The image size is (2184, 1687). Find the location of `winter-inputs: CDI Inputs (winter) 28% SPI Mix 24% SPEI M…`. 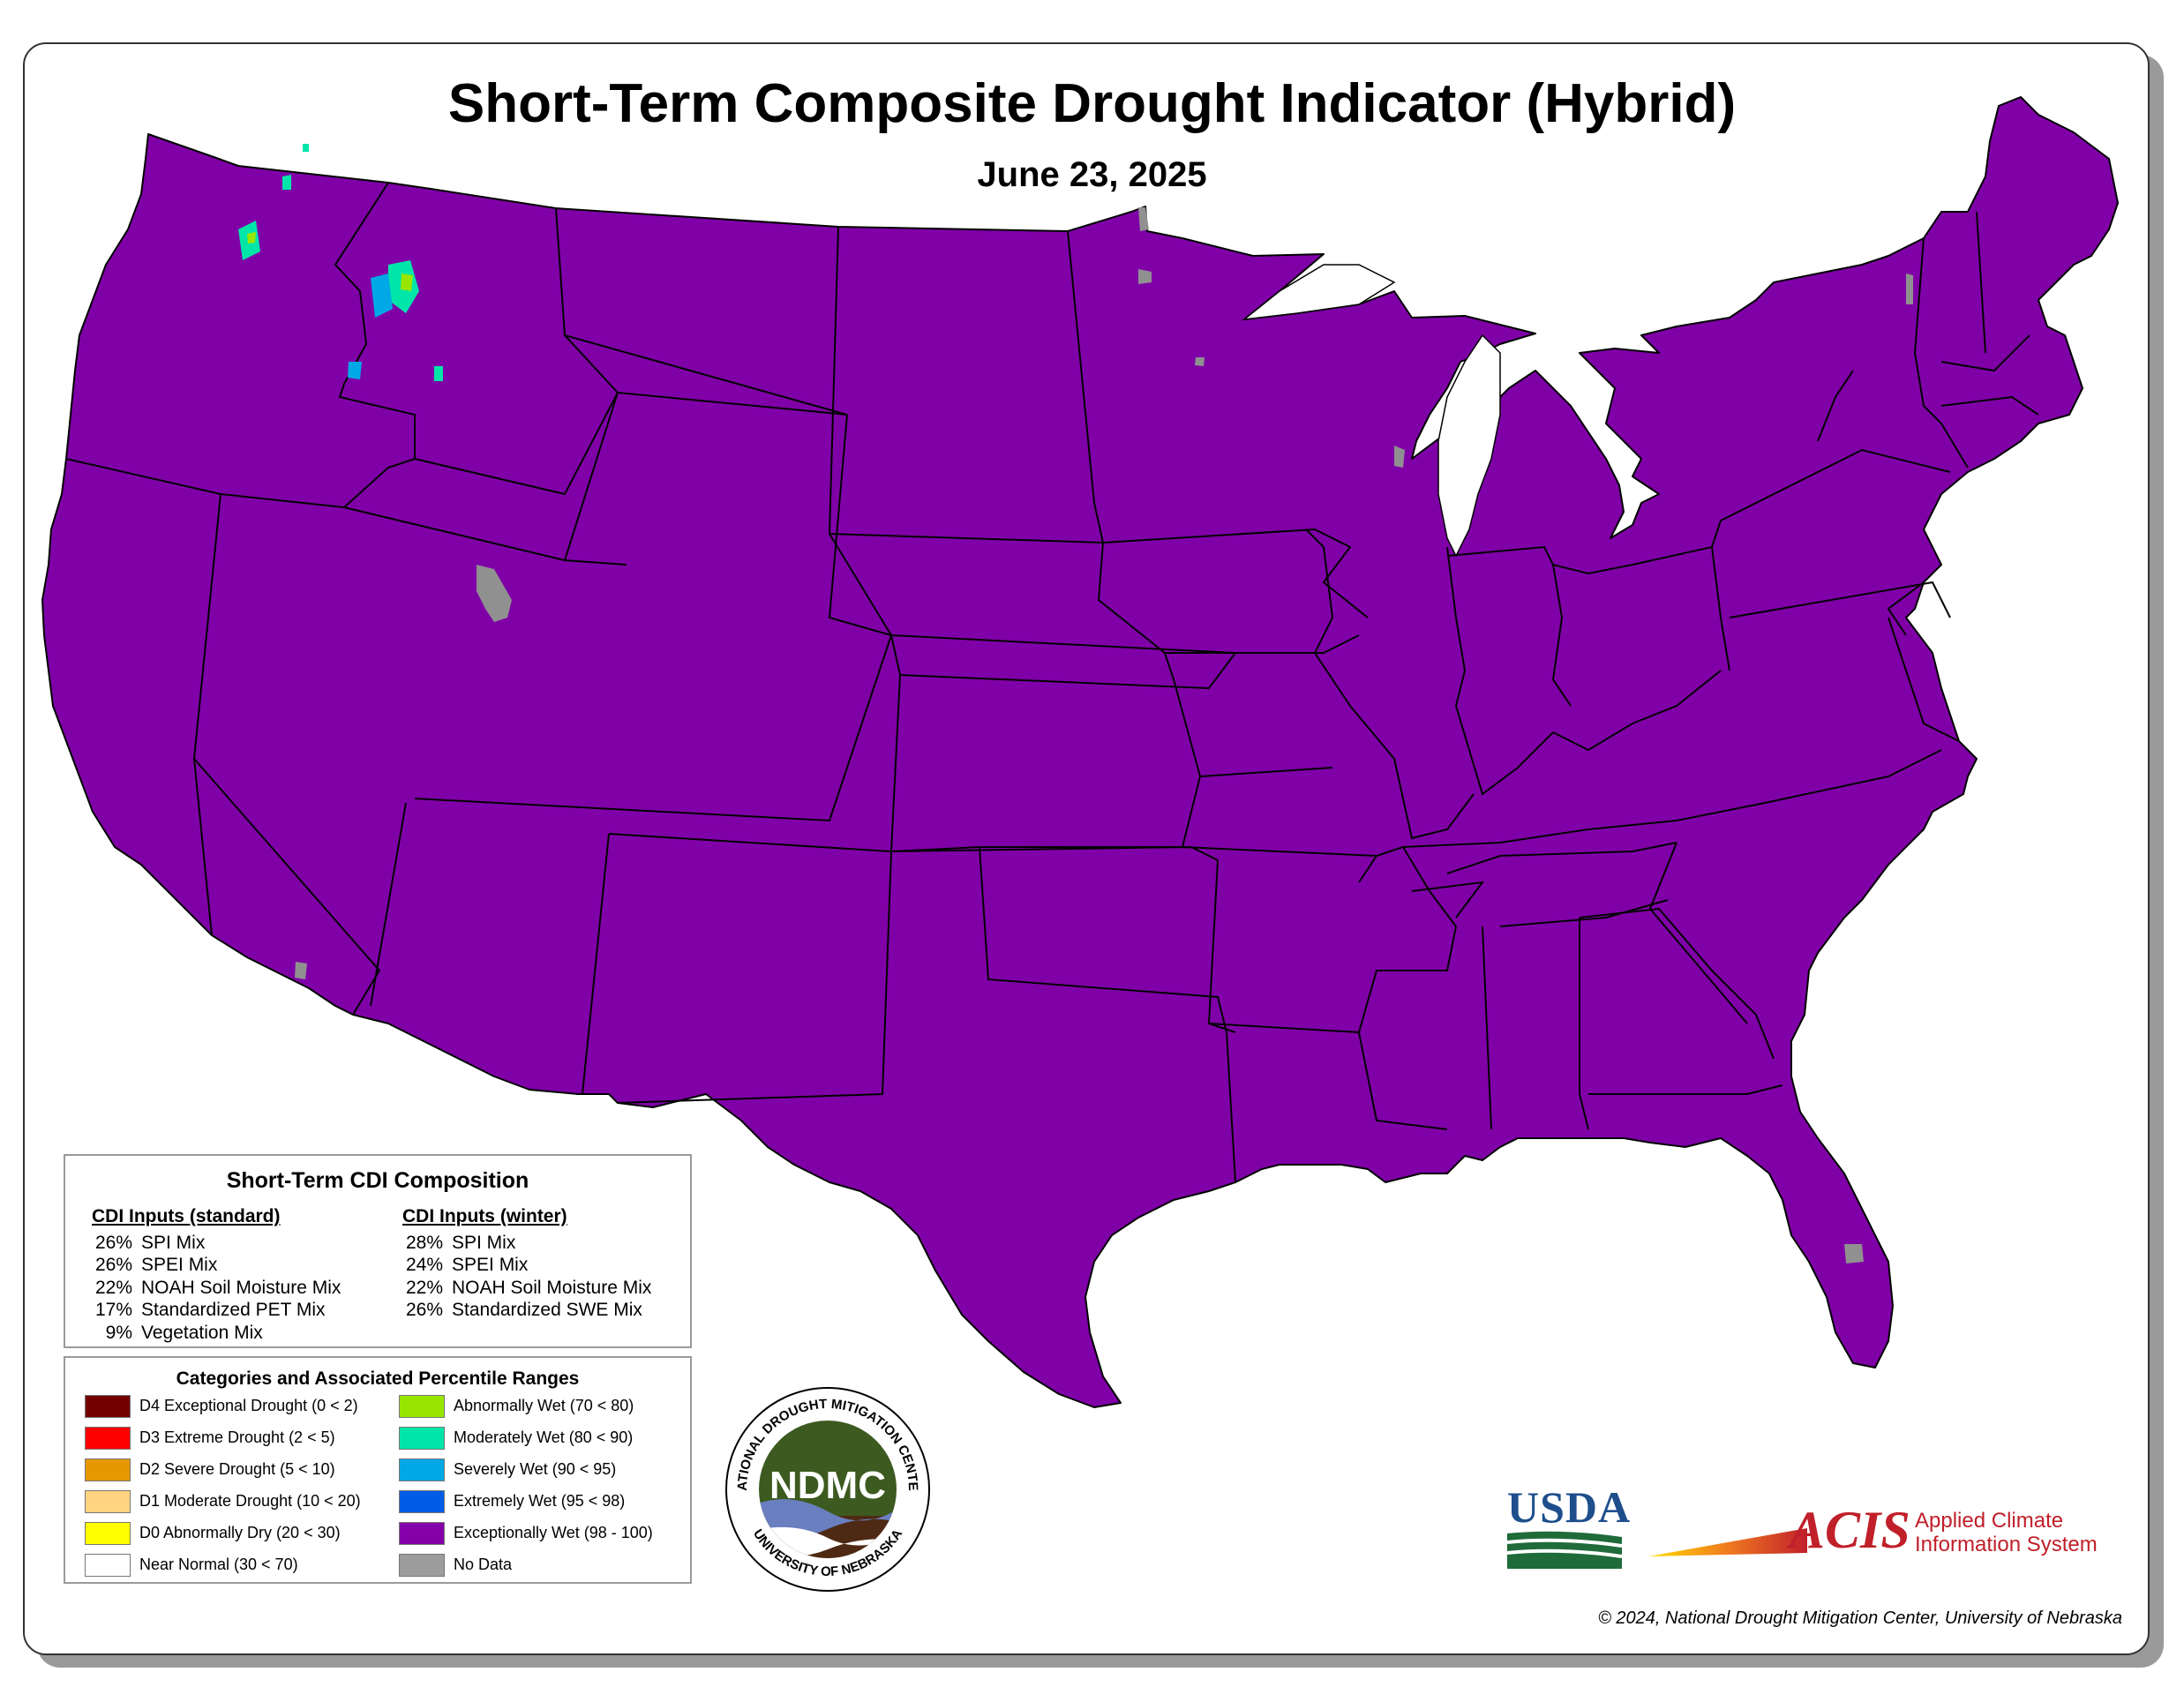

winter-inputs: CDI Inputs (winter) 28% SPI Mix 24% SPEI M… is located at coordinates (526, 1263).